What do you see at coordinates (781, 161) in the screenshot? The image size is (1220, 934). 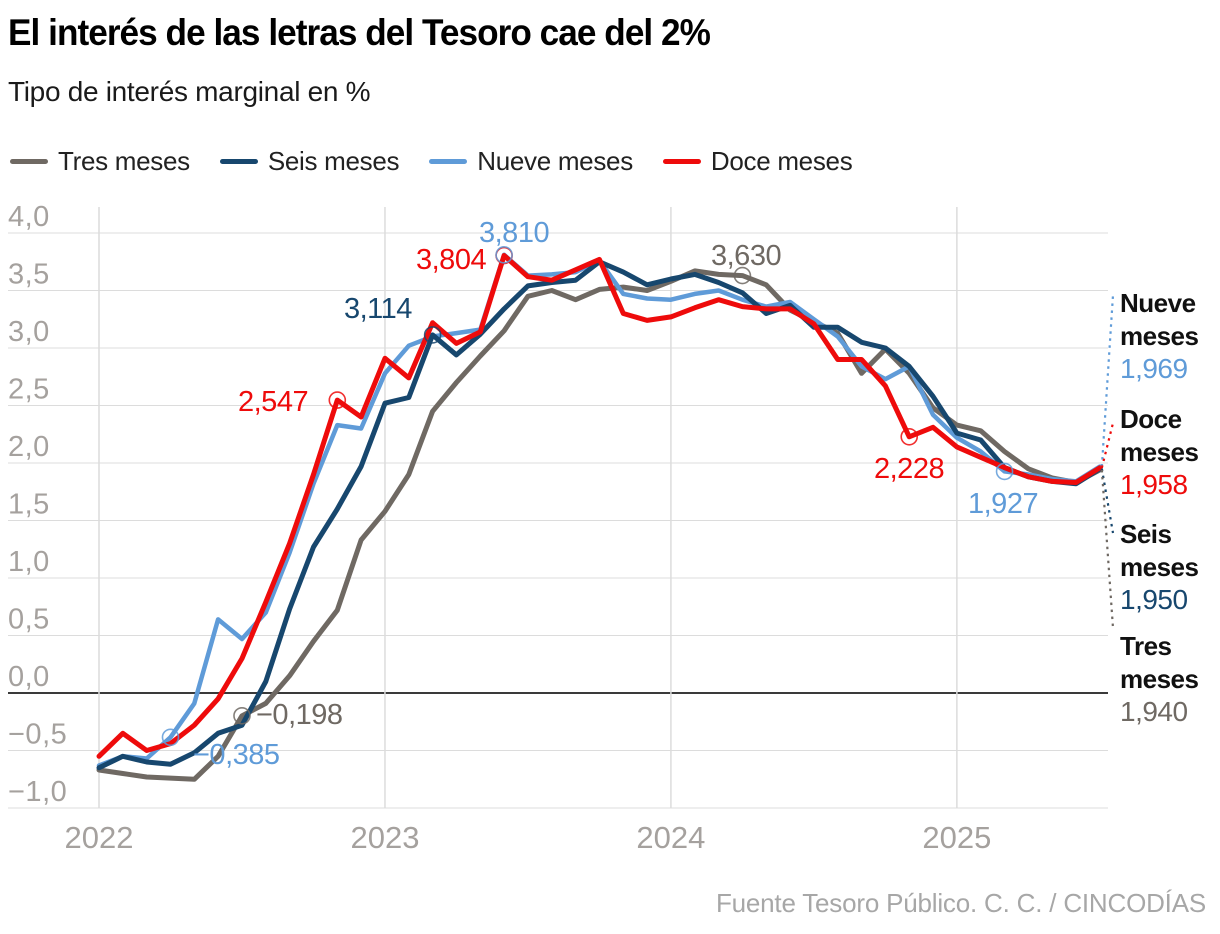 I see `legend-label: Doce meses` at bounding box center [781, 161].